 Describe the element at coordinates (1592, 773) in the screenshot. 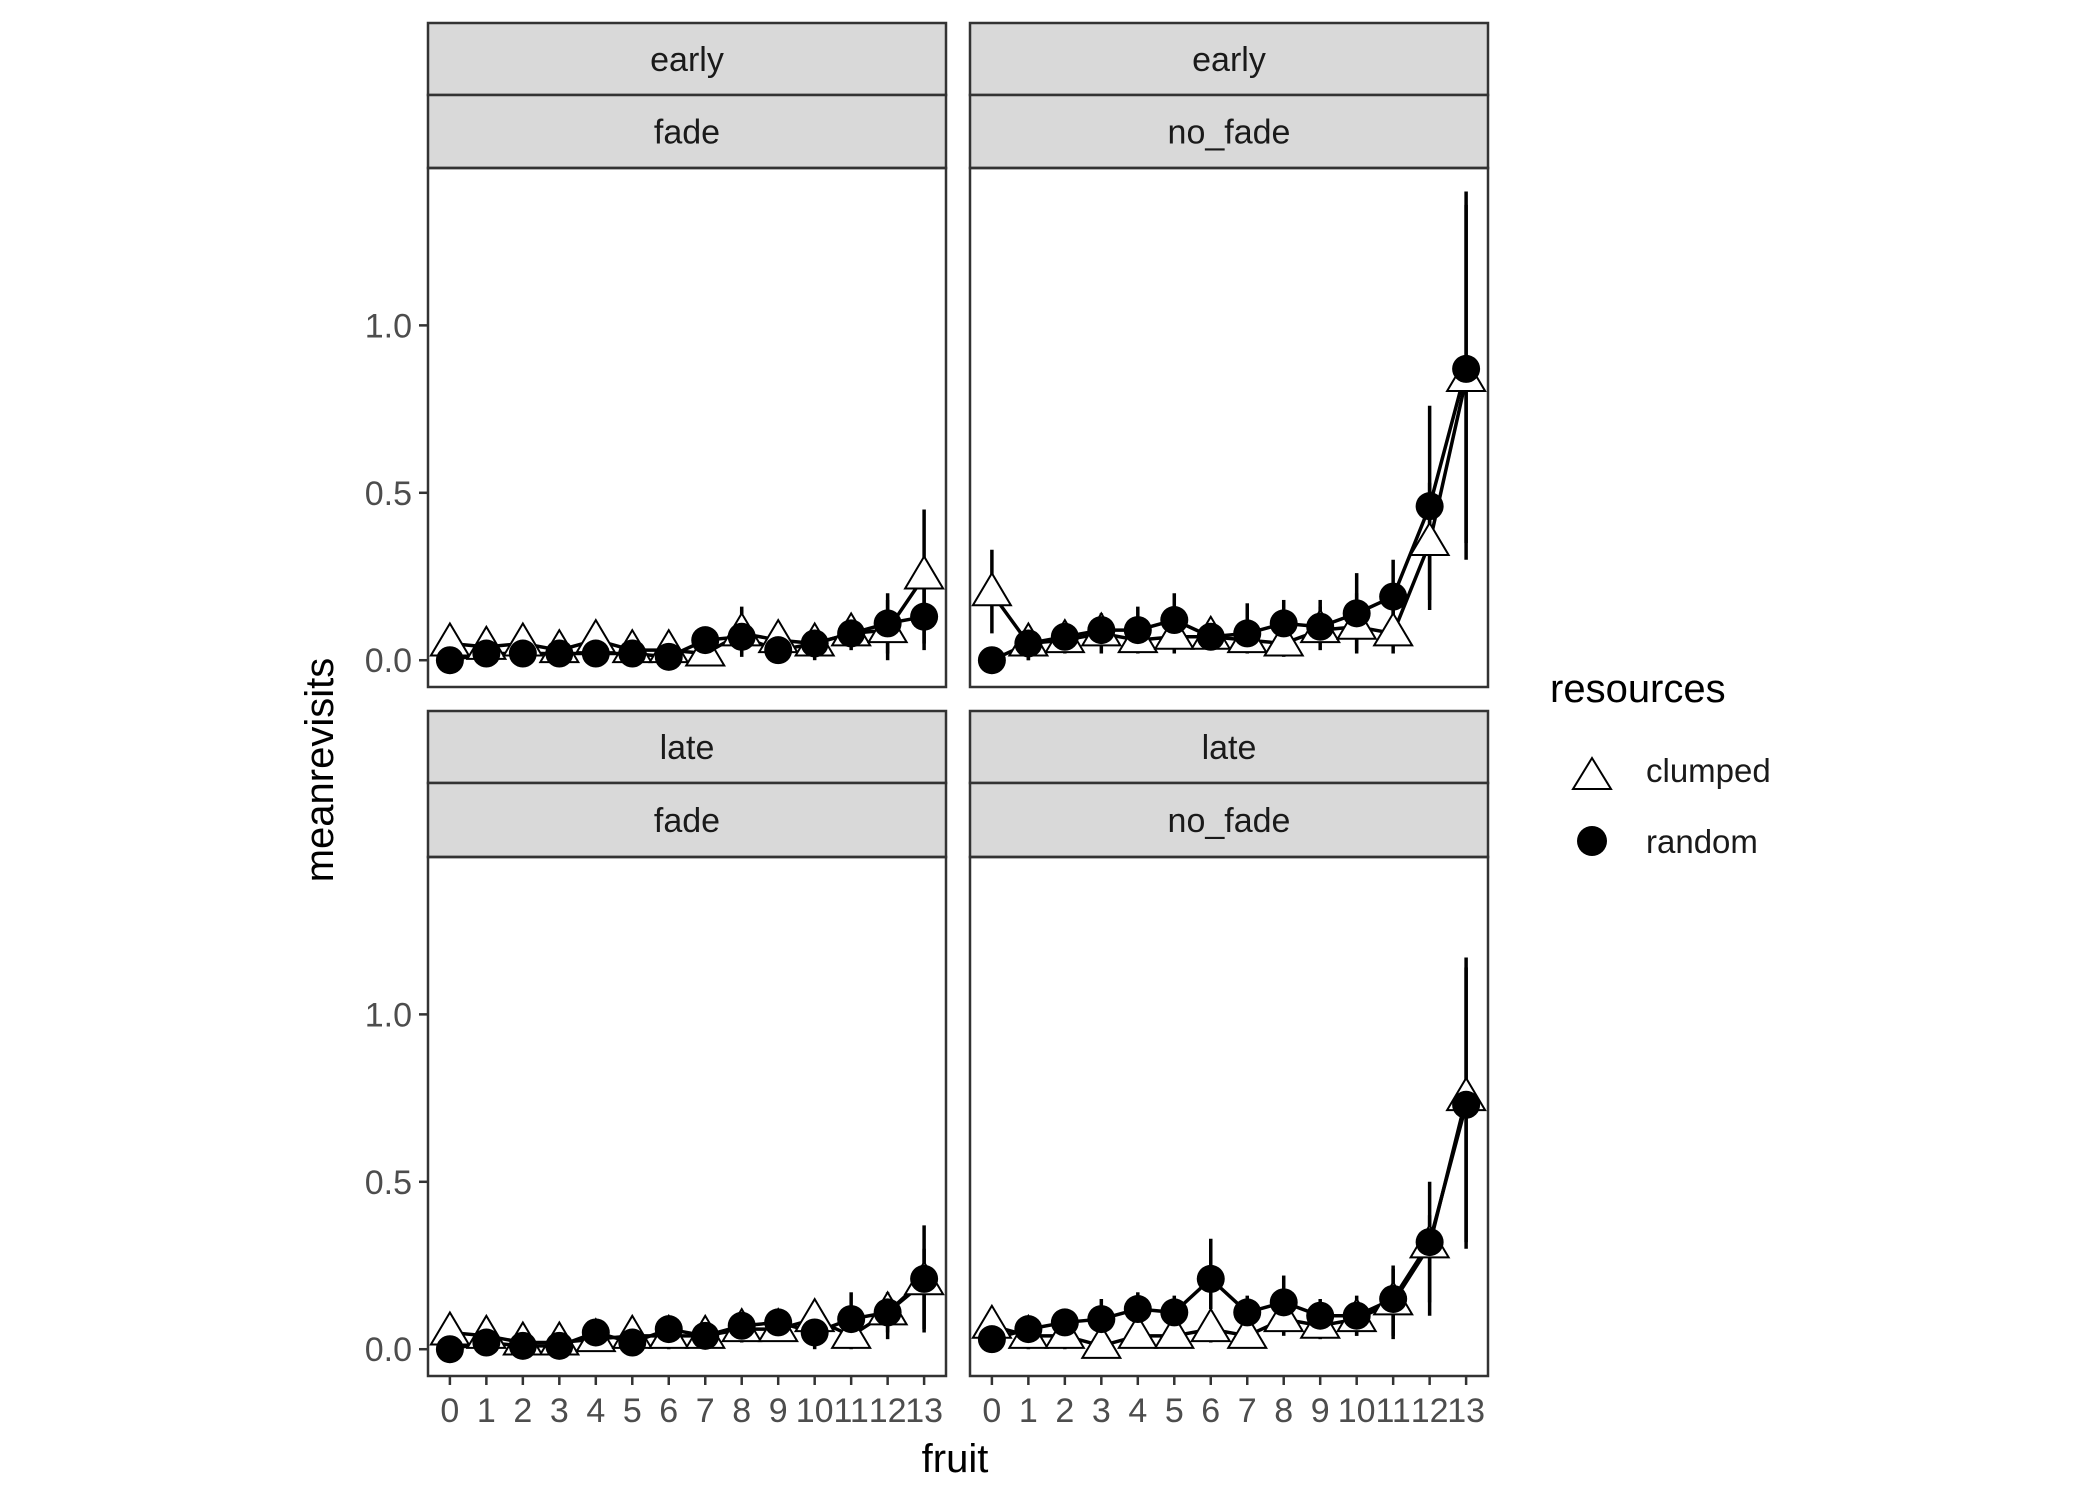

I see `legend-key-clumped-triangle` at that location.